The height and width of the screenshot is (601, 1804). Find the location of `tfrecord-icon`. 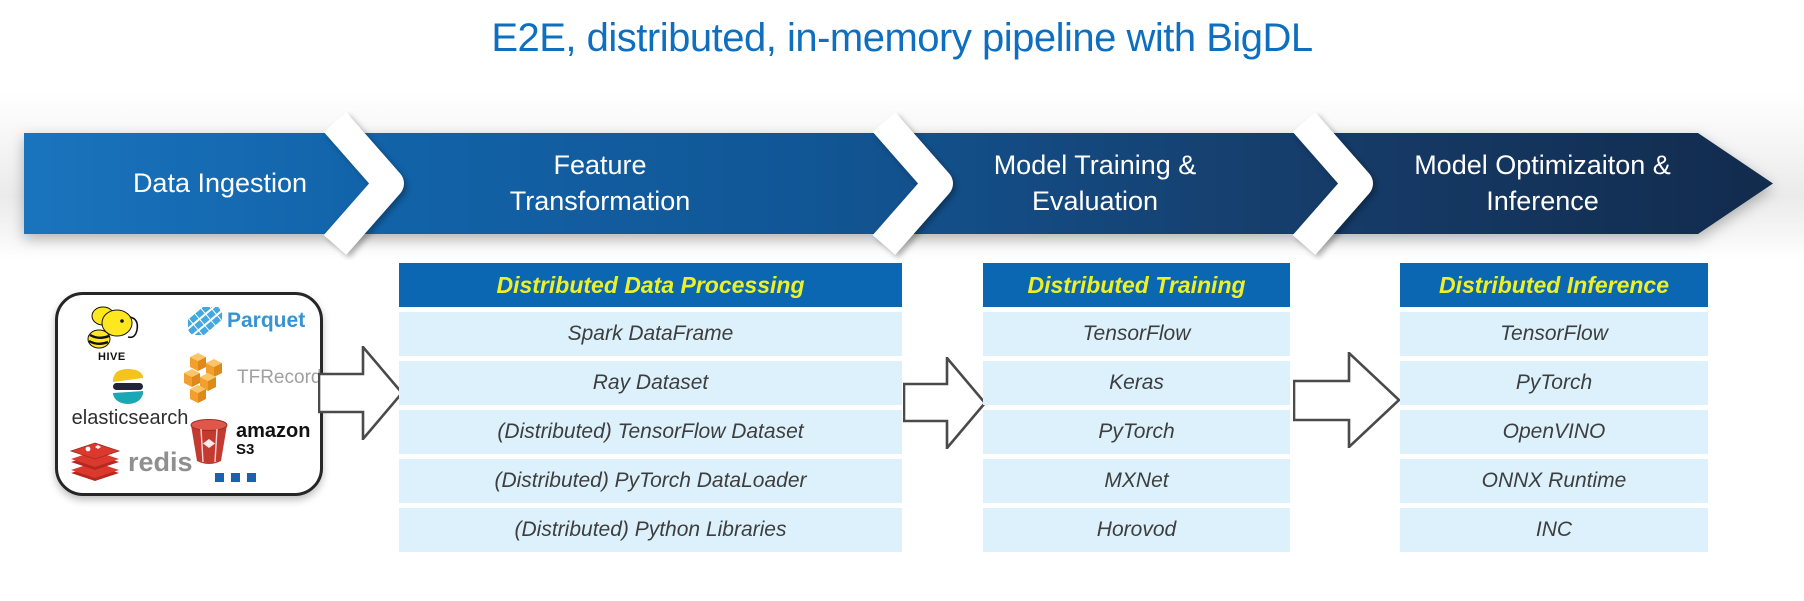

tfrecord-icon is located at coordinates (203, 378).